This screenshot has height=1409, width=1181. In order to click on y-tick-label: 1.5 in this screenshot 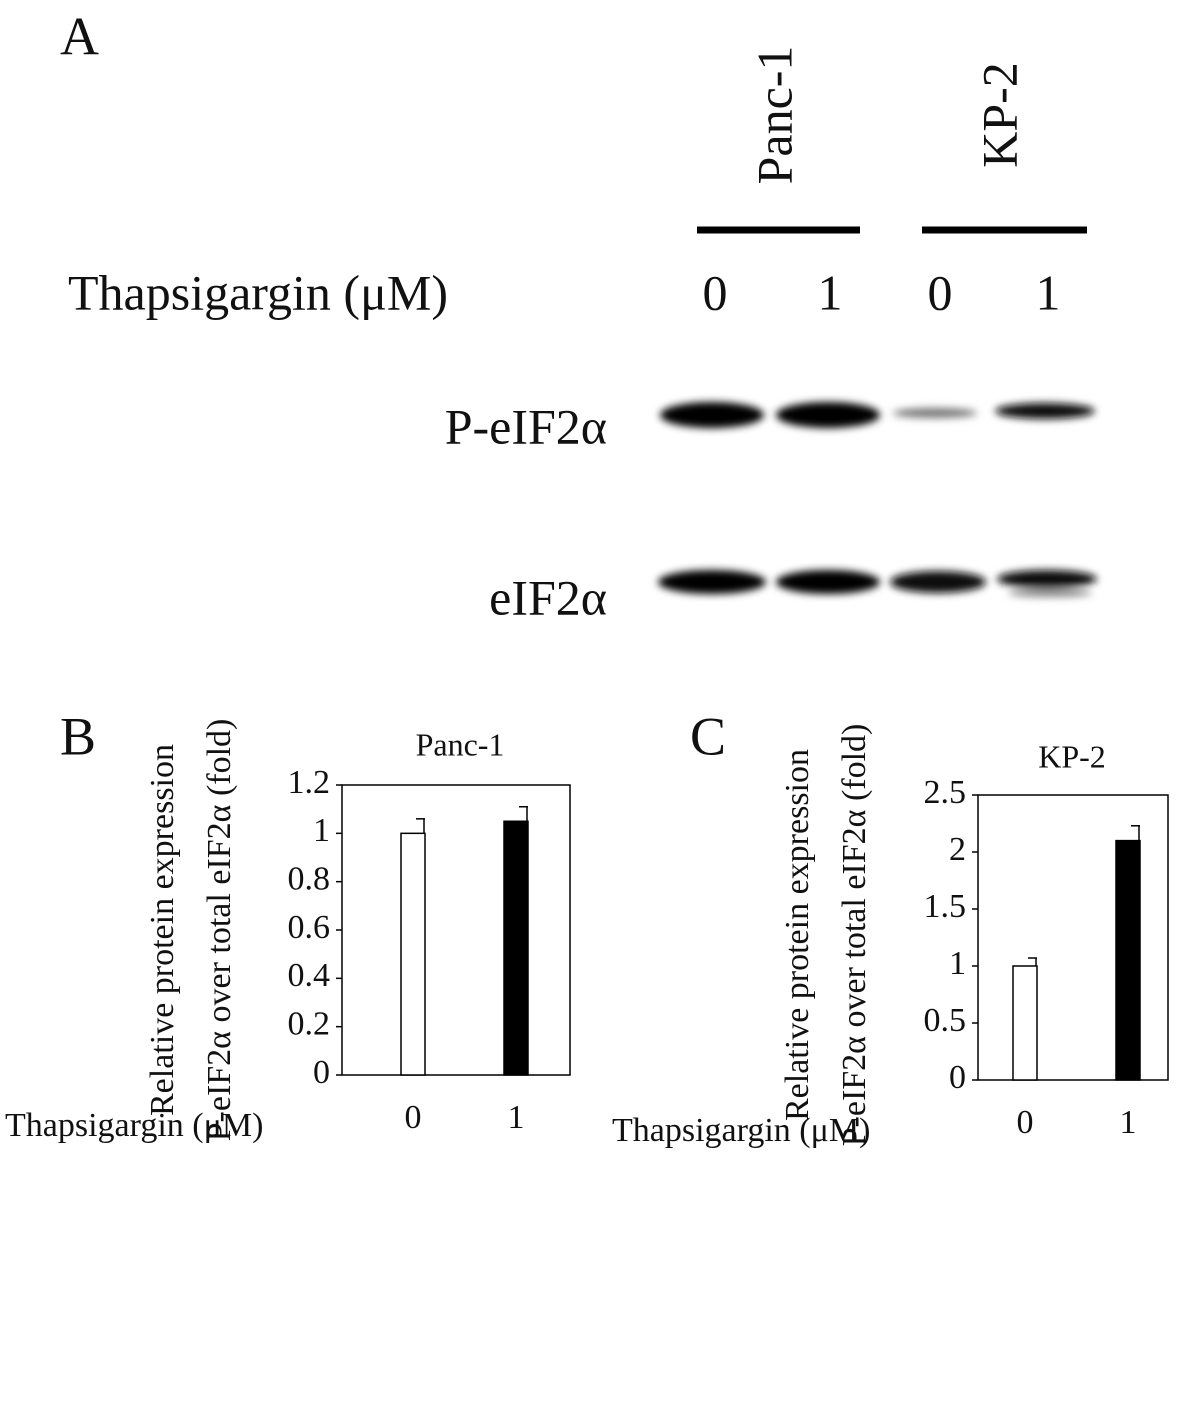, I will do `click(945, 906)`.